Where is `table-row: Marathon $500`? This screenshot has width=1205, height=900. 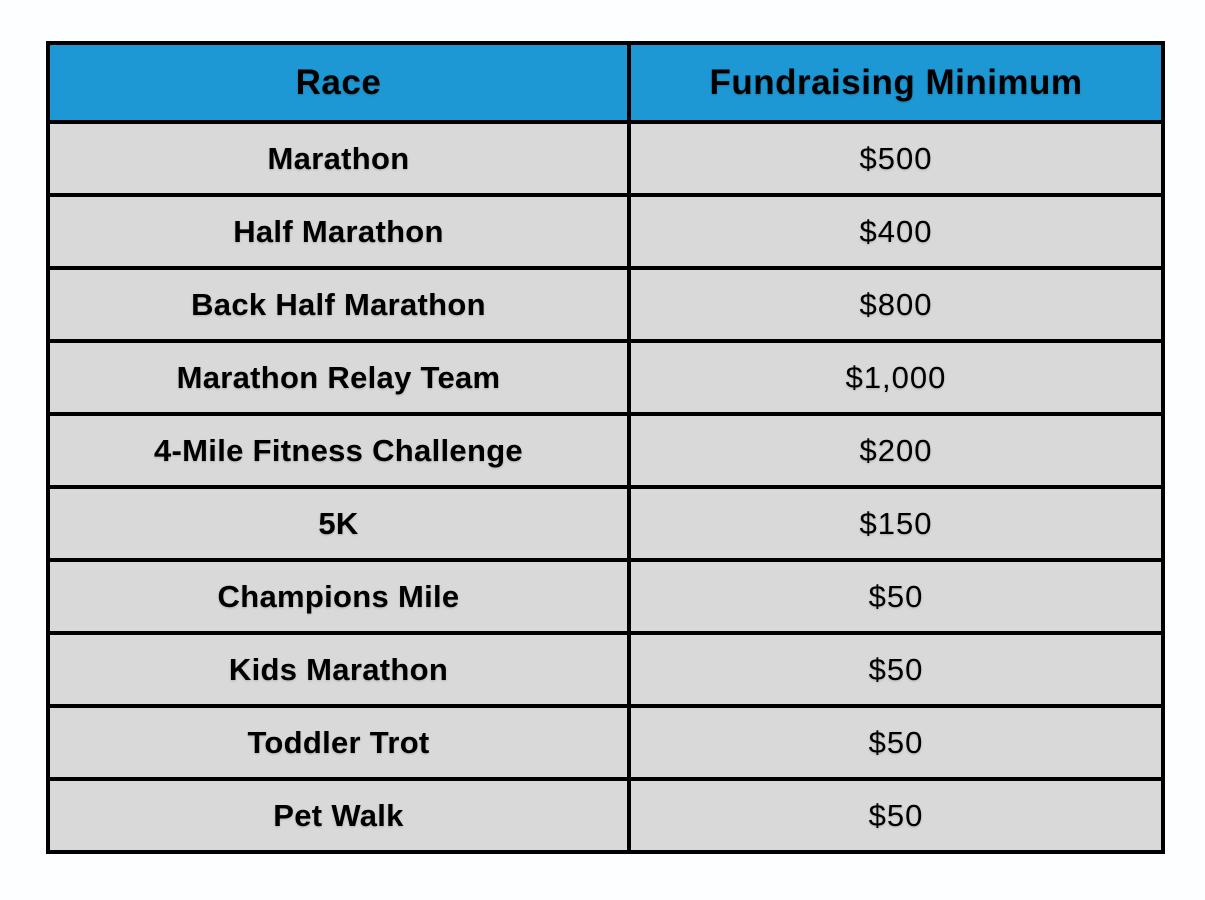
table-row: Marathon $500 is located at coordinates (605, 158).